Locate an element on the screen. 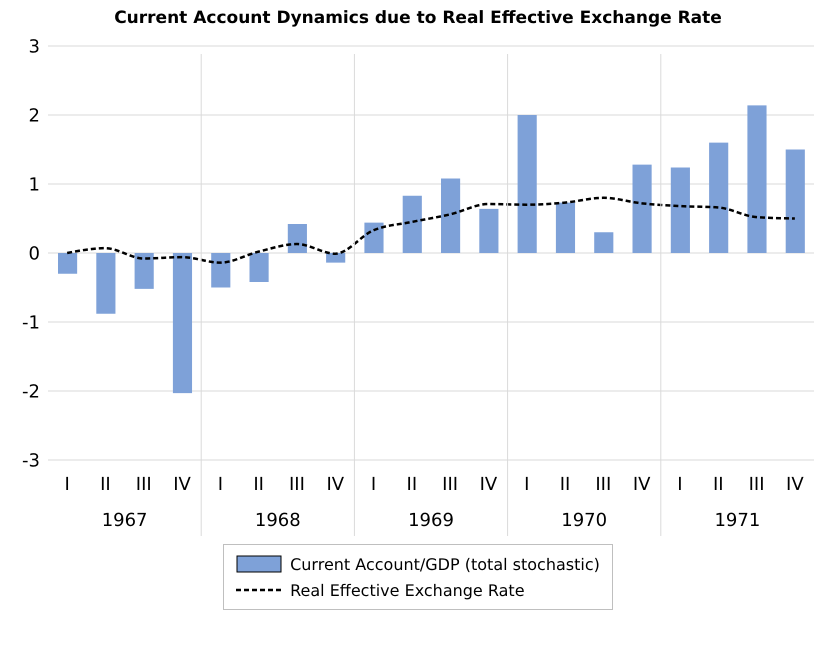 The height and width of the screenshot is (650, 840). y-tick-label: 0 is located at coordinates (34, 253).